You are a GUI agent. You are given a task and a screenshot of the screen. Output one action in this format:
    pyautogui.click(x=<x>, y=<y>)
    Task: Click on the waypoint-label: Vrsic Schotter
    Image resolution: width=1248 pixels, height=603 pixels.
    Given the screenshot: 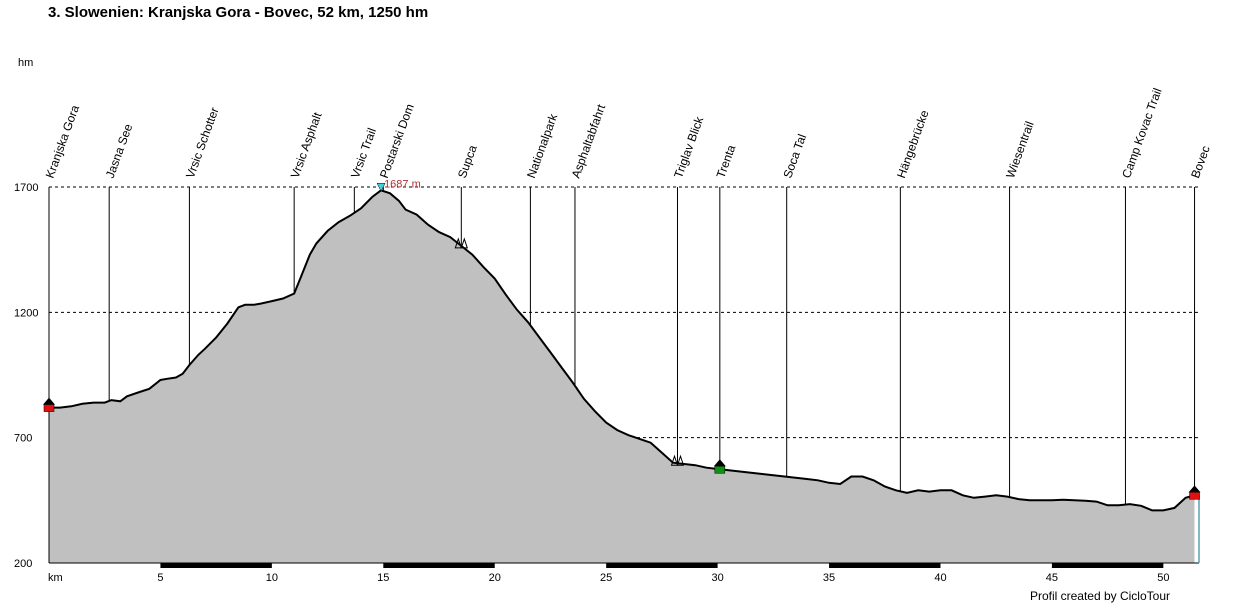 What is the action you would take?
    pyautogui.click(x=202, y=142)
    